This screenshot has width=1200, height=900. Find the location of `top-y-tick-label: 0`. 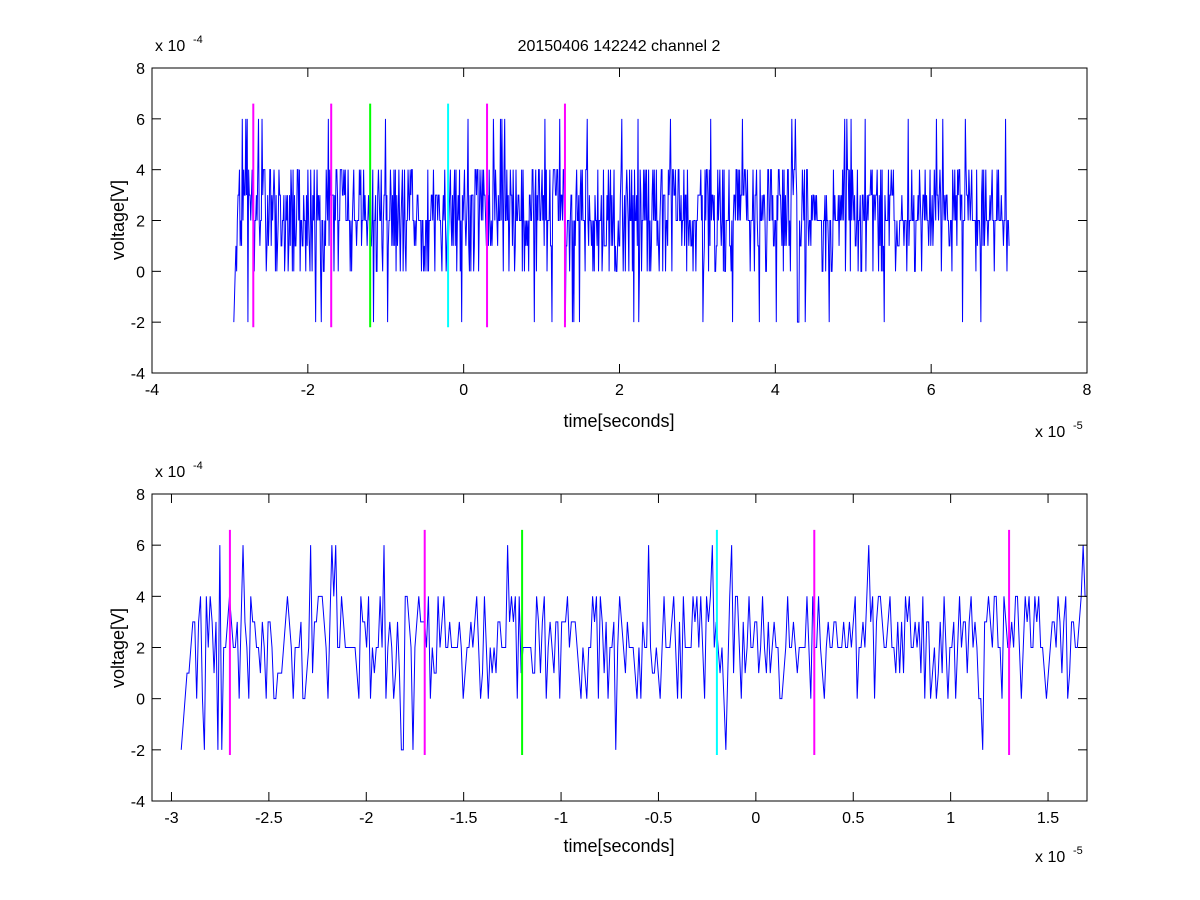

top-y-tick-label: 0 is located at coordinates (140, 272).